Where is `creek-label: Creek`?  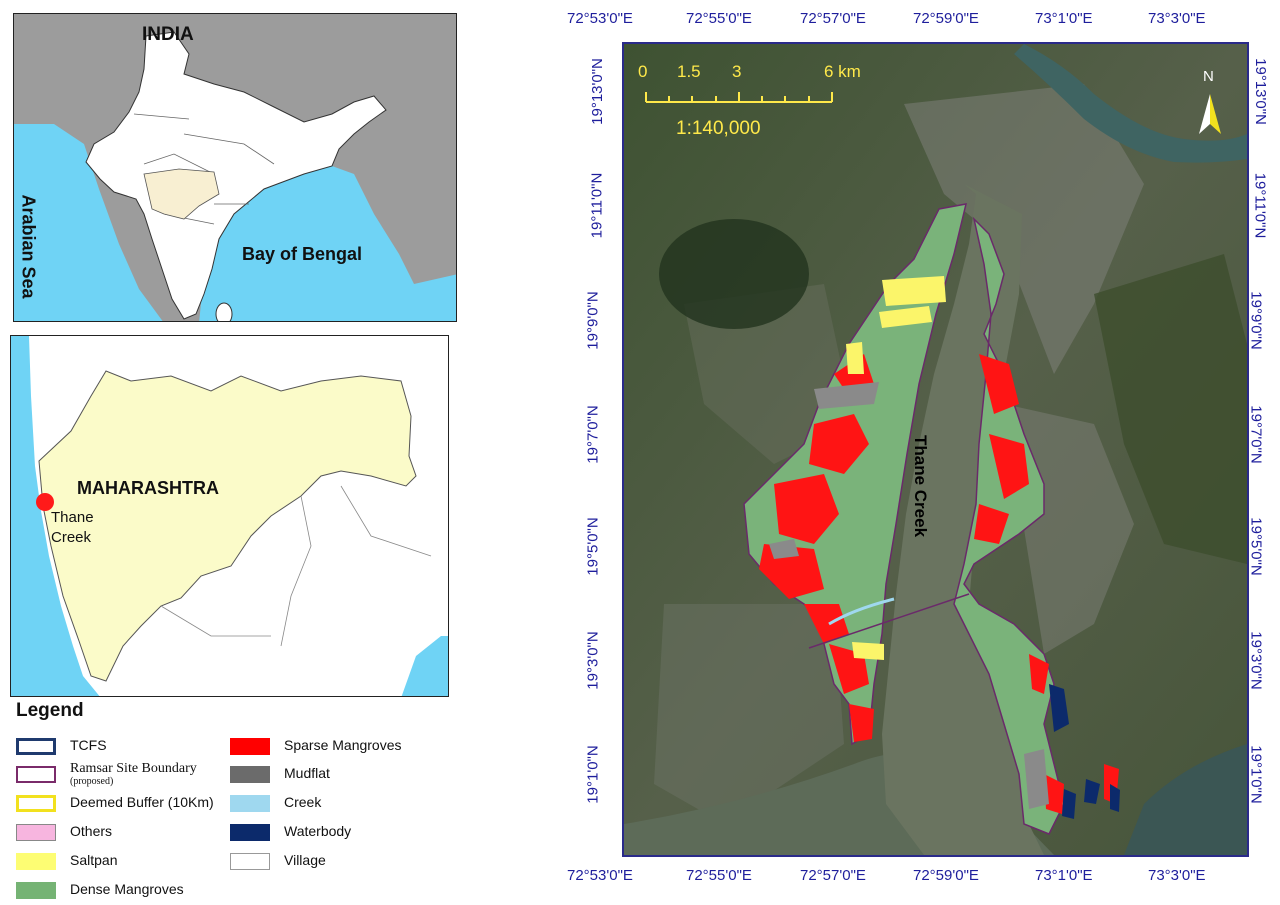
creek-label: Creek is located at coordinates (71, 537).